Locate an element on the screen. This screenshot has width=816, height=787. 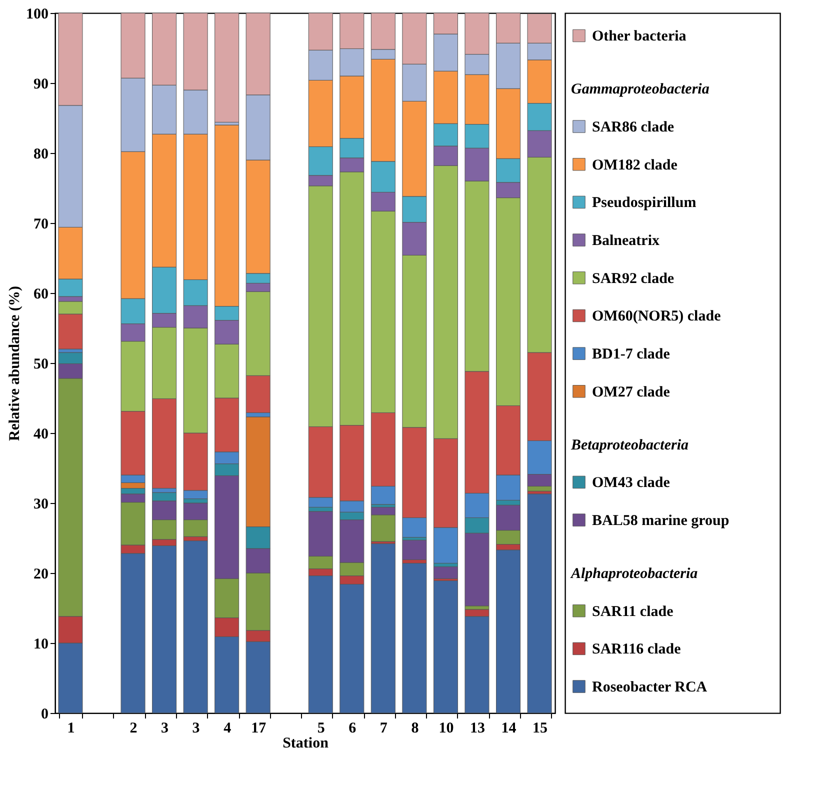
x-tick-label: 15 is located at coordinates (540, 728).